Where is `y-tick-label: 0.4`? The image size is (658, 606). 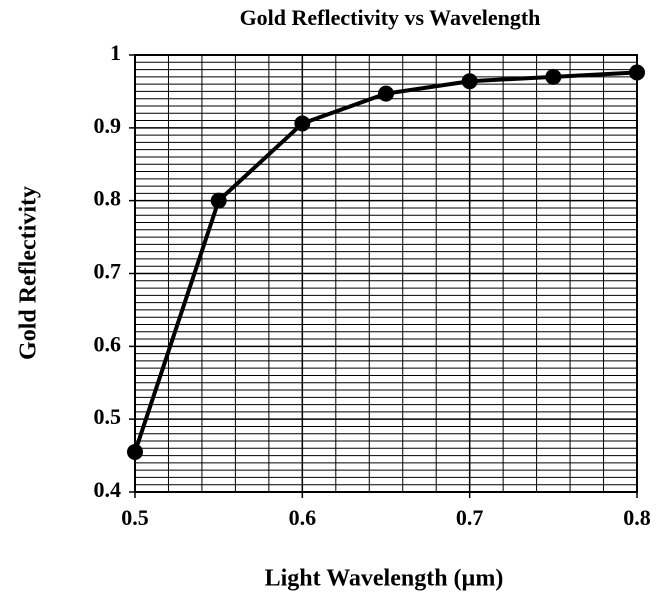
y-tick-label: 0.4 is located at coordinates (108, 489).